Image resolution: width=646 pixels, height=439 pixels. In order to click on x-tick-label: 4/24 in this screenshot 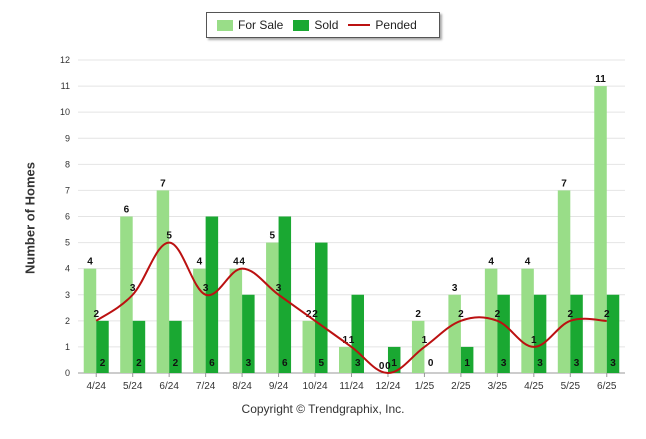, I will do `click(96, 386)`.